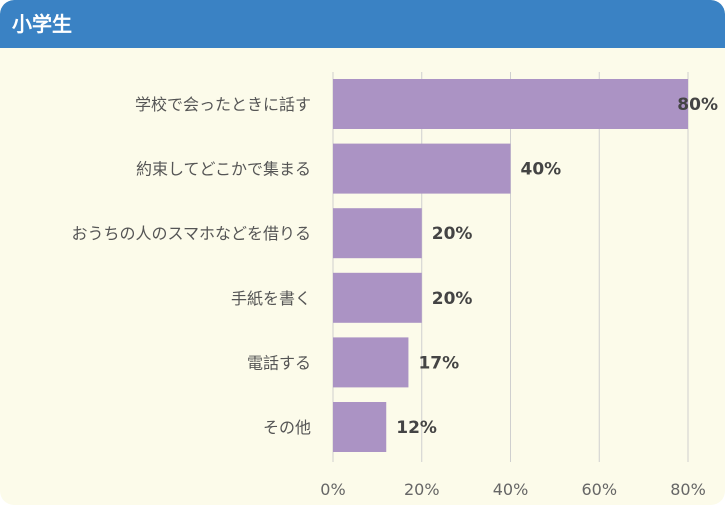 This screenshot has width=725, height=505. What do you see at coordinates (697, 105) in the screenshot?
I see `value-label: 80%` at bounding box center [697, 105].